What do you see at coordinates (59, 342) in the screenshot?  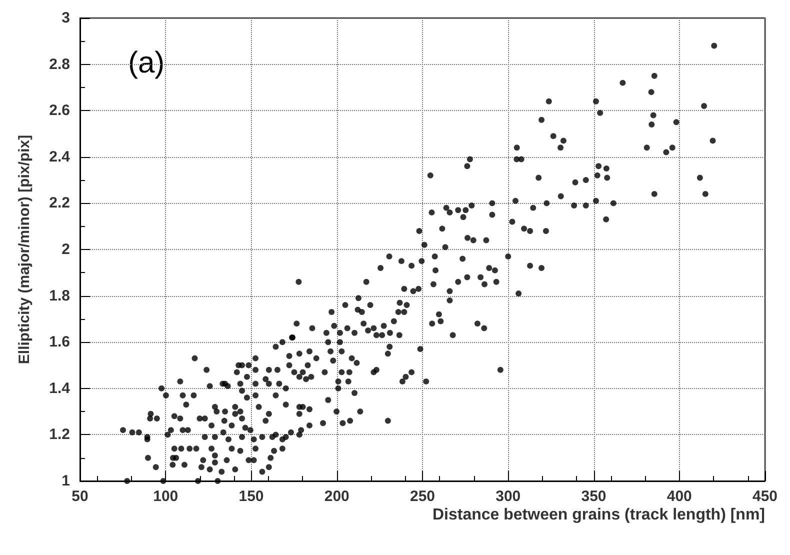 I see `y-tick-label: 1.6` at bounding box center [59, 342].